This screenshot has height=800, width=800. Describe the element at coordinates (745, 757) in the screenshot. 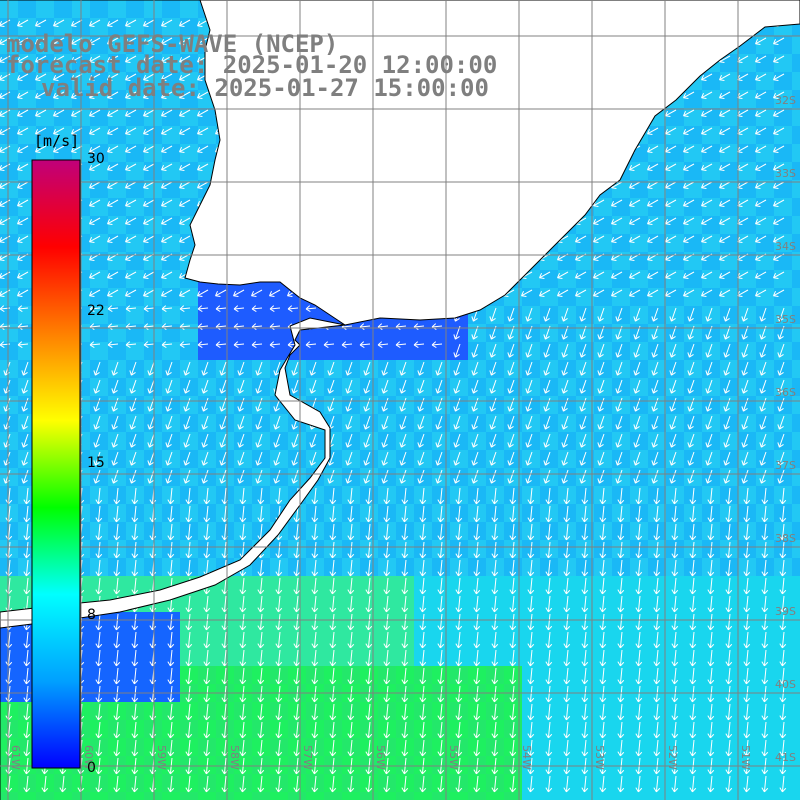

I see `longitude-label: 51W` at that location.